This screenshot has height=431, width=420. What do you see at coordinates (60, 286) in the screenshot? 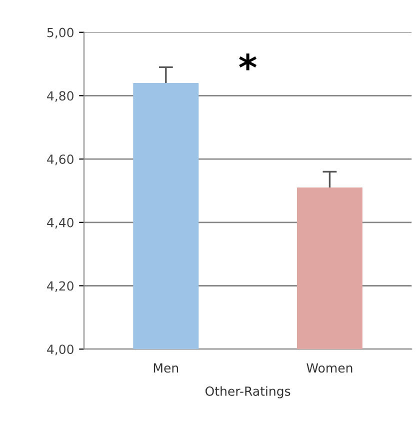
I see `y-tick-label: 4,20` at bounding box center [60, 286].